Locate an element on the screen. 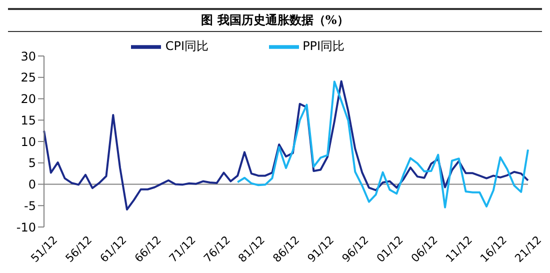  y-tick-label: 10 is located at coordinates (28, 141).